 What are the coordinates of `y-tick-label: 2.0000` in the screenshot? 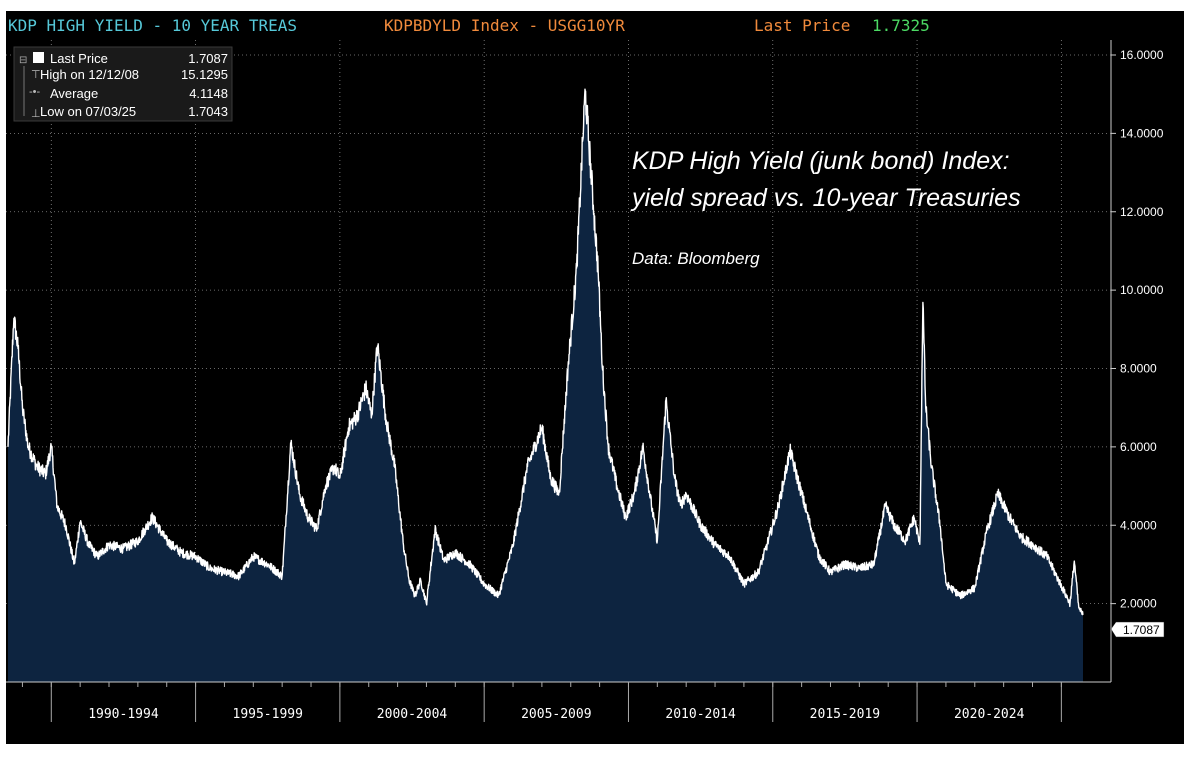 It's located at (1138, 604).